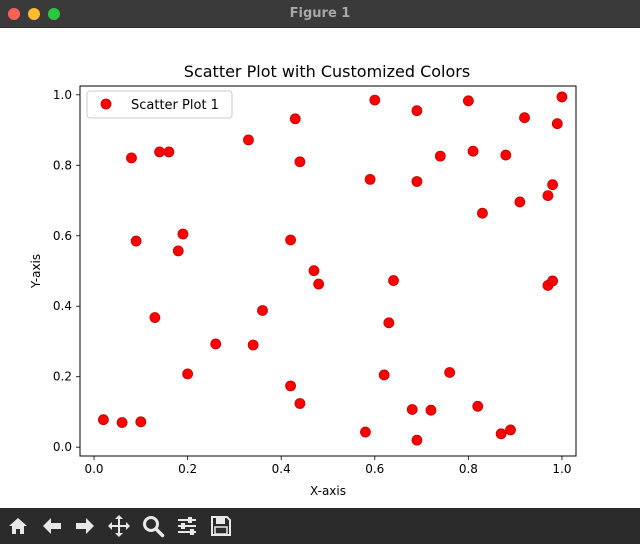 The image size is (640, 544). What do you see at coordinates (468, 469) in the screenshot?
I see `x-tick-label: 0.8` at bounding box center [468, 469].